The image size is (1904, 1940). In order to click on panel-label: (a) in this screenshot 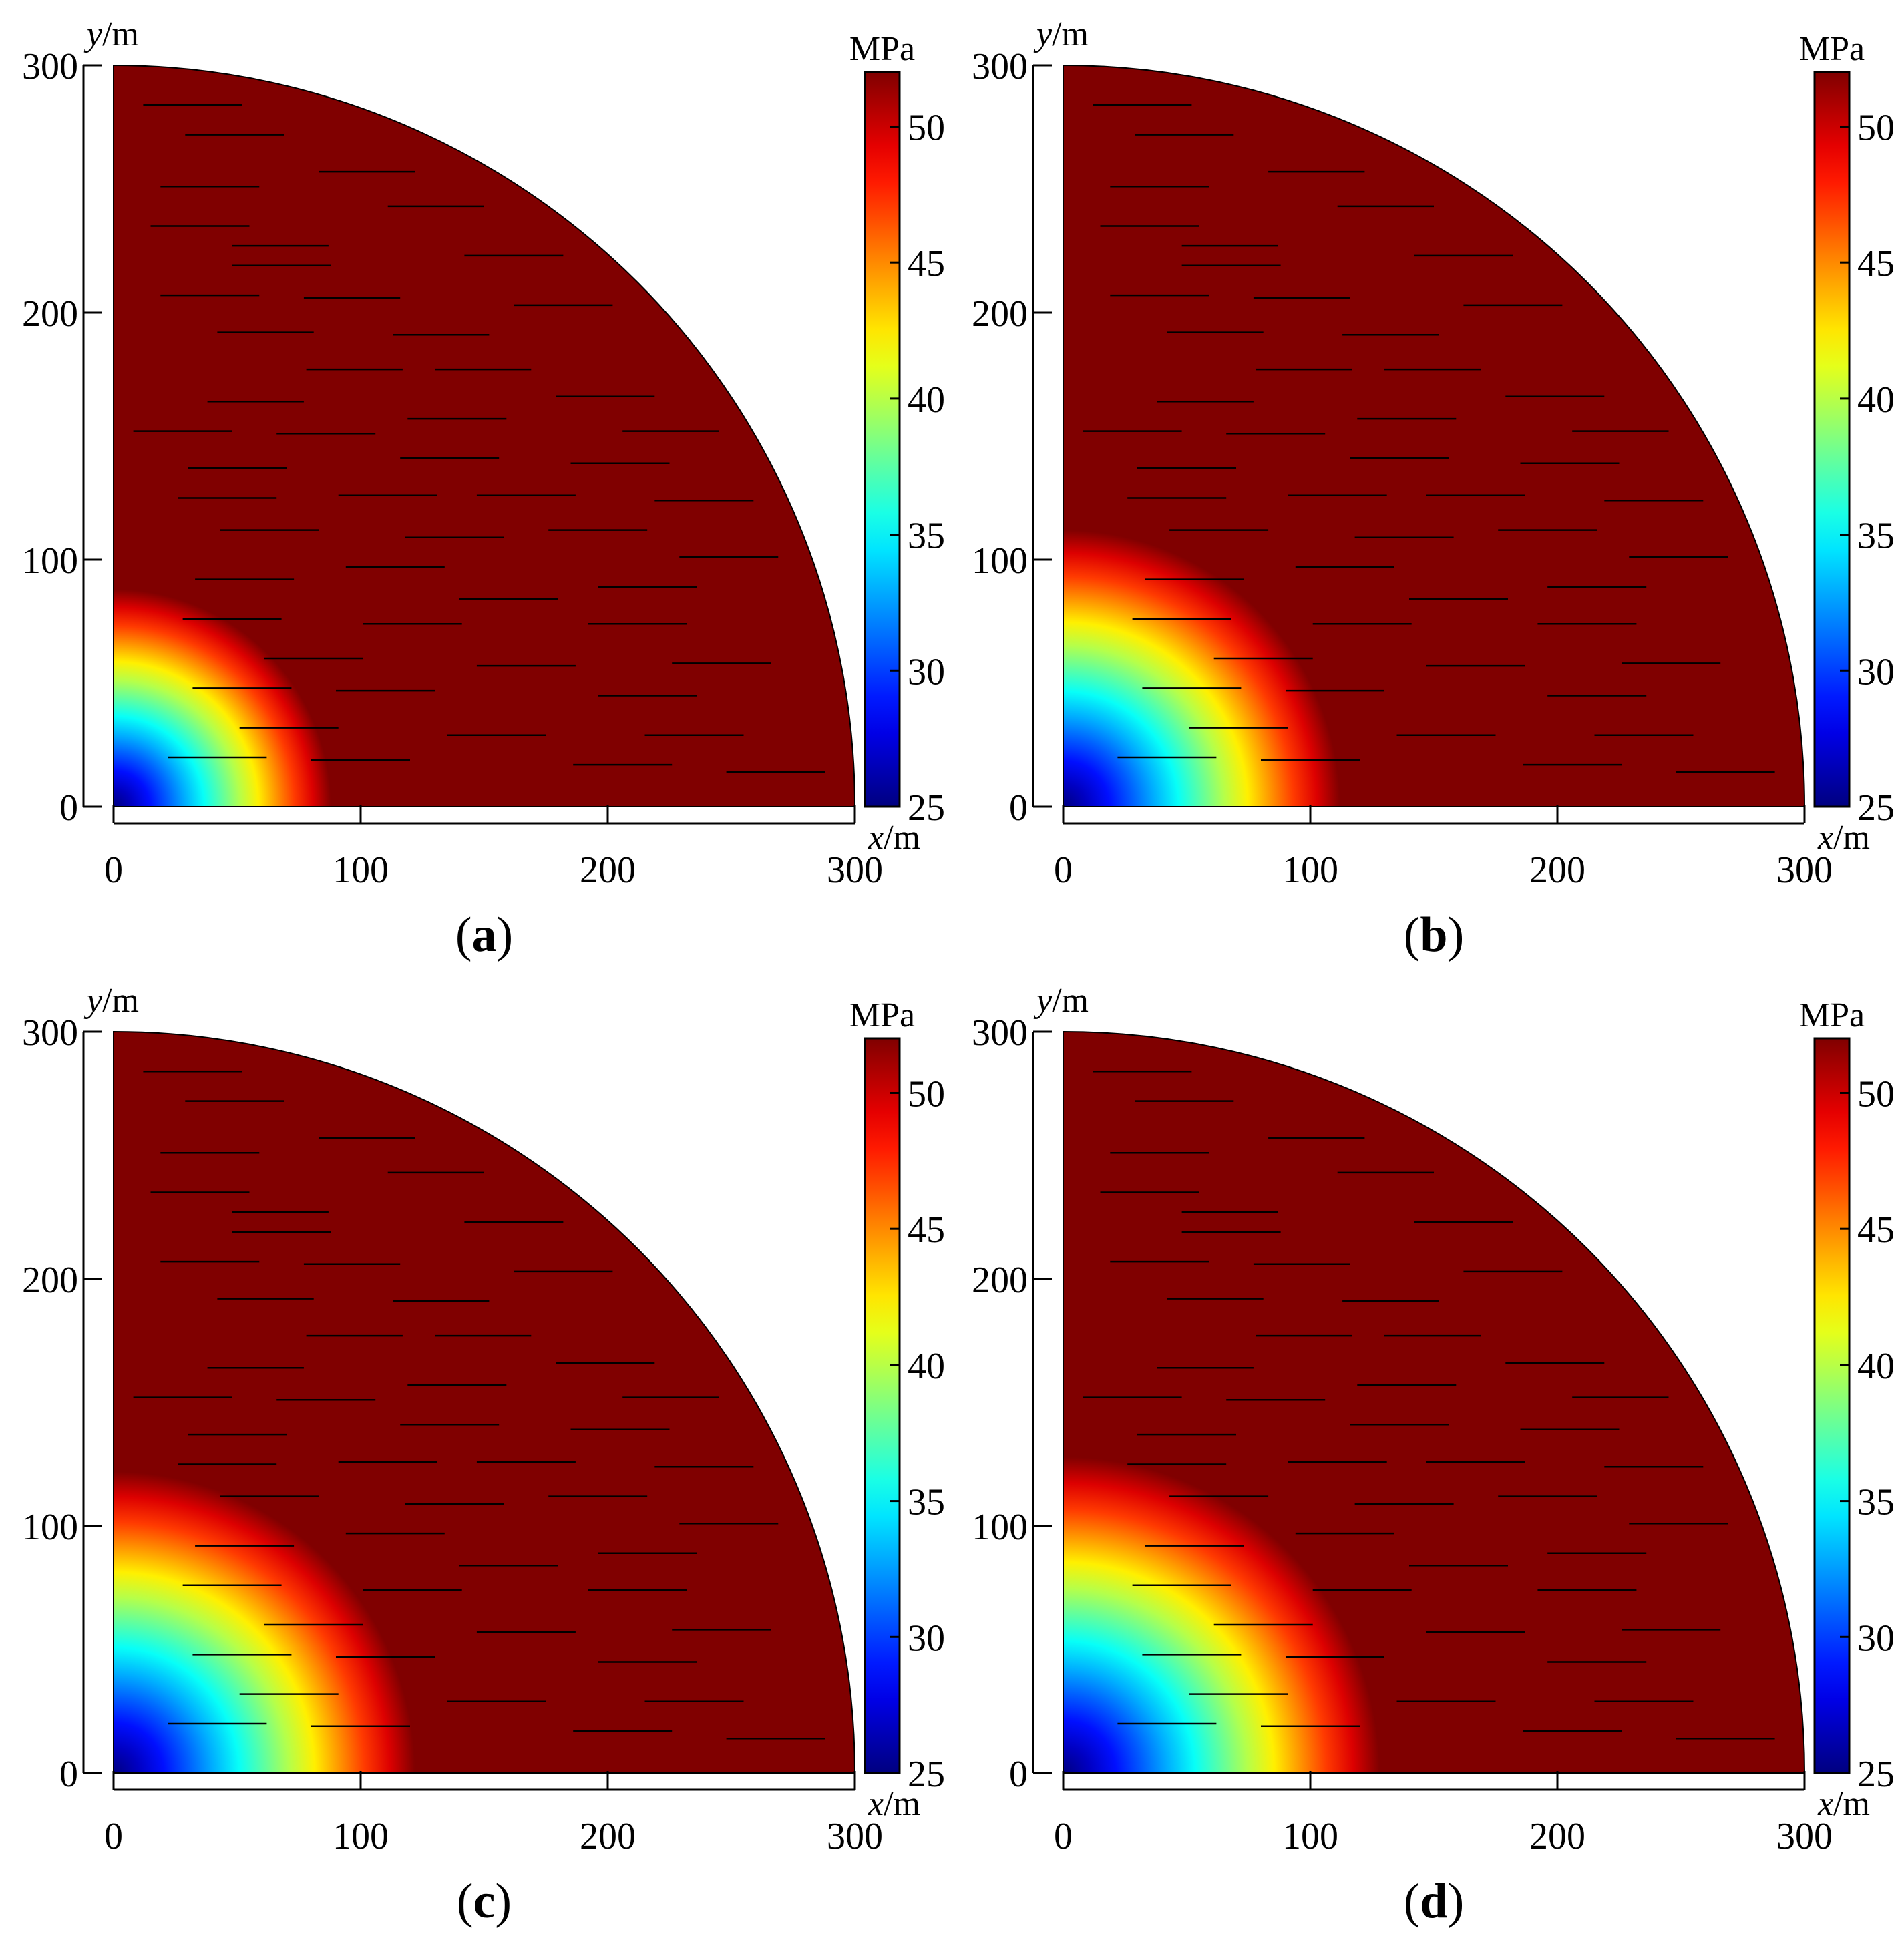, I will do `click(484, 935)`.